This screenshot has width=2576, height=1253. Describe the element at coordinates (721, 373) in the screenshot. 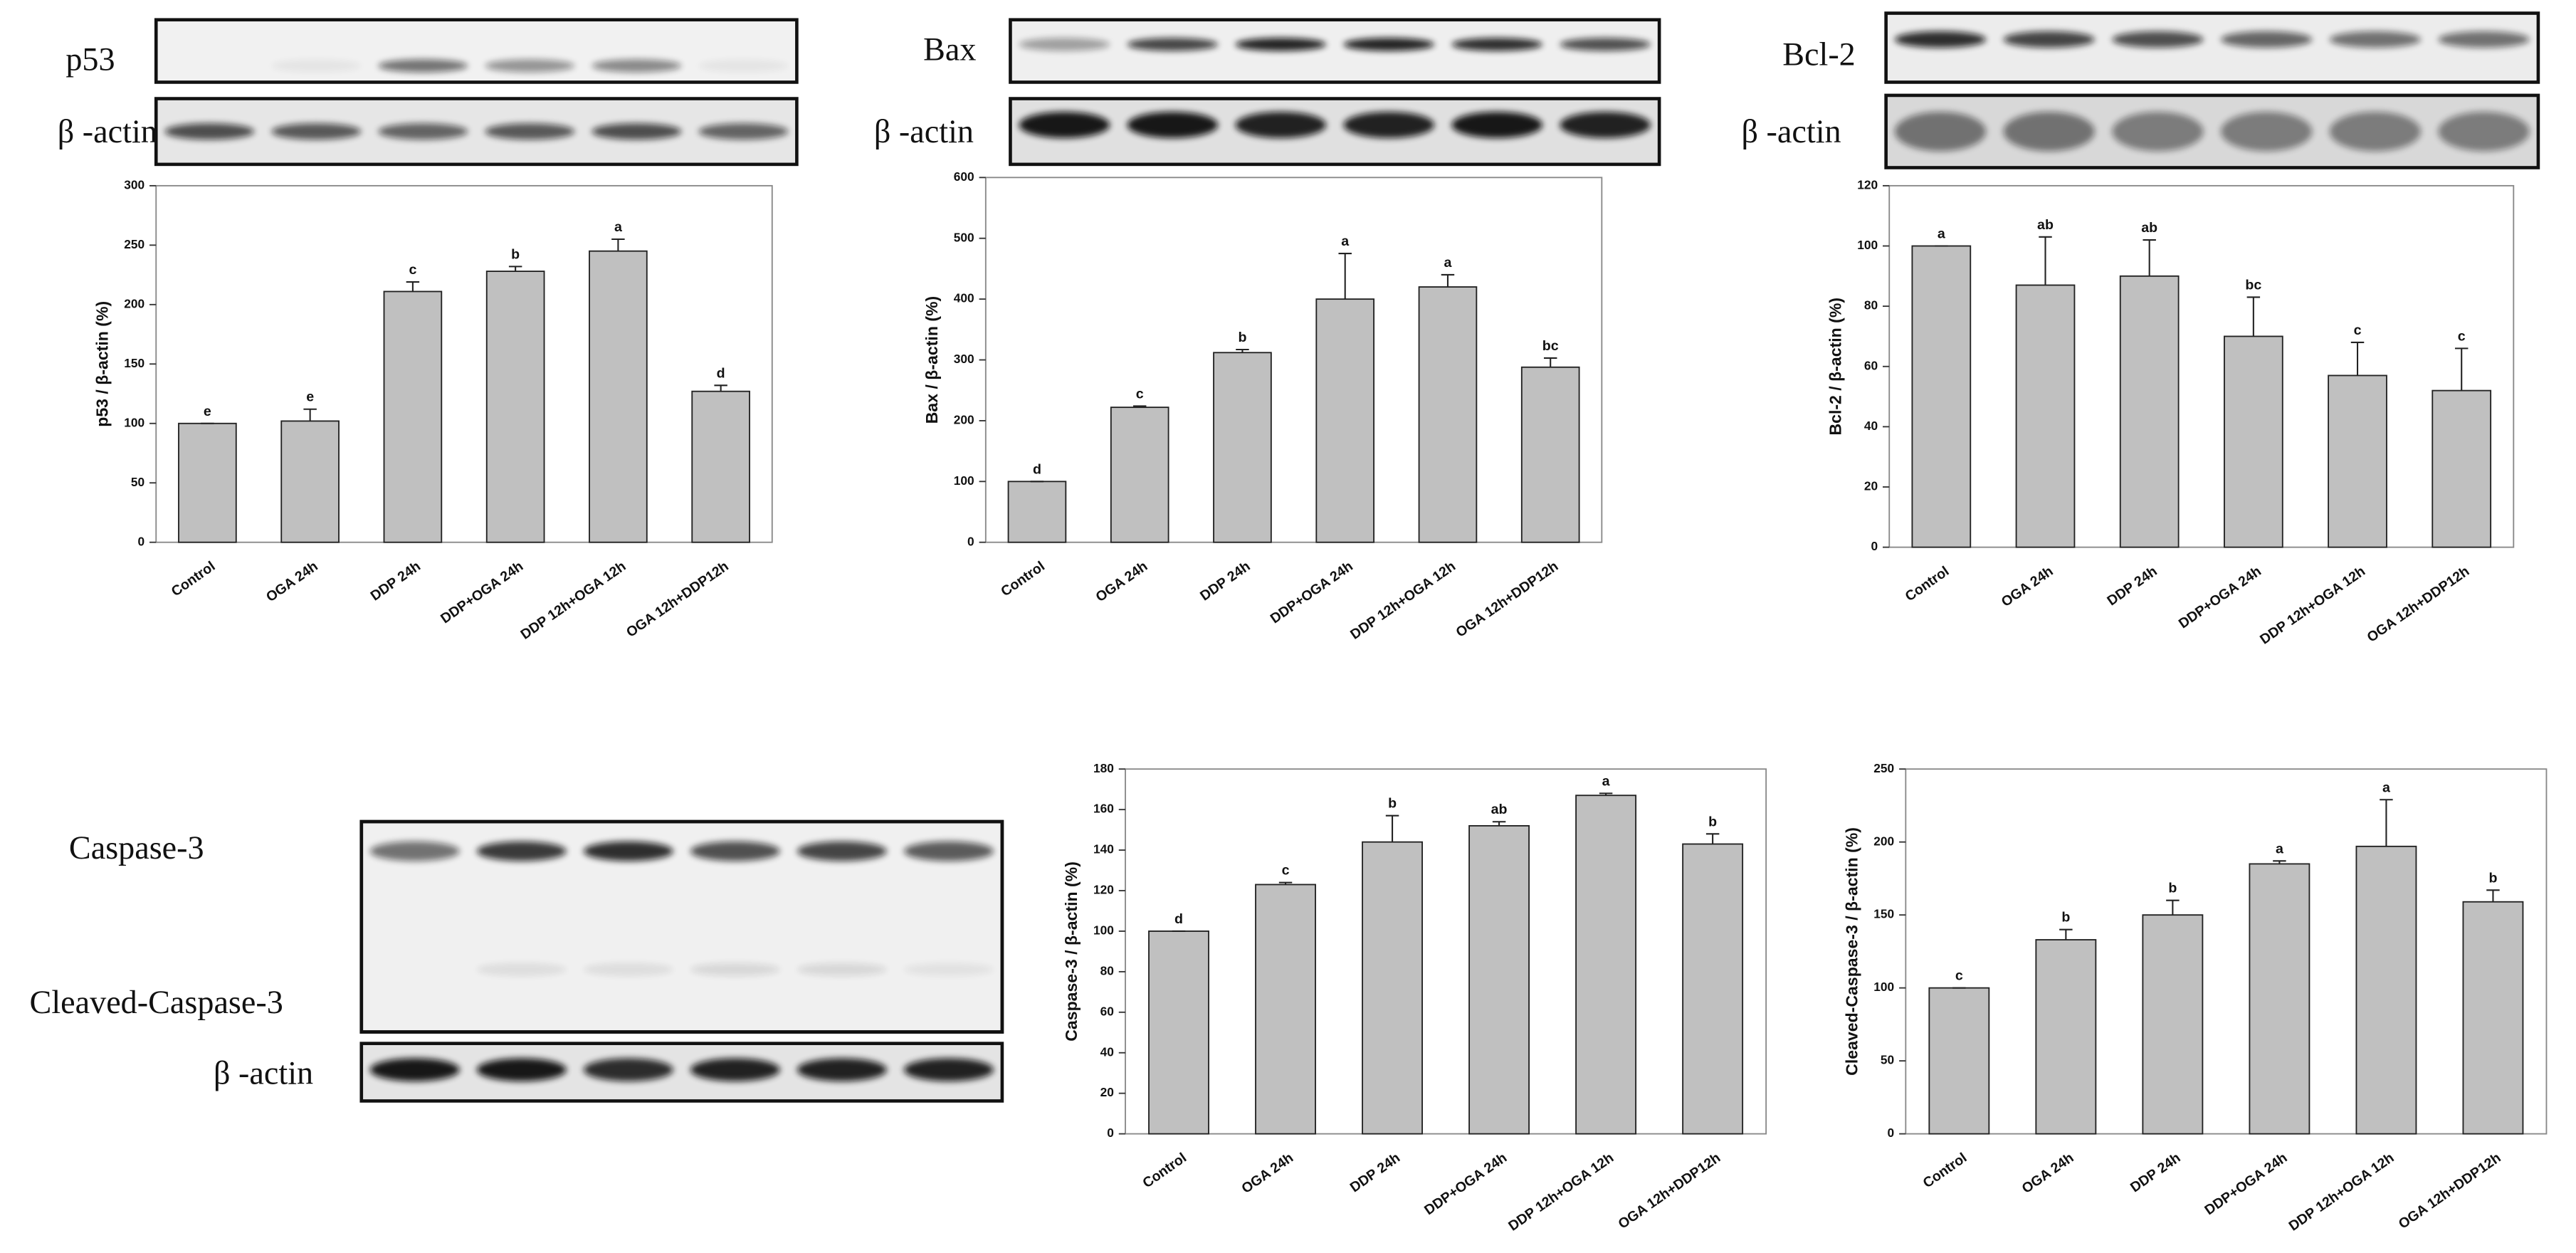

I see `significance-letter: d` at that location.